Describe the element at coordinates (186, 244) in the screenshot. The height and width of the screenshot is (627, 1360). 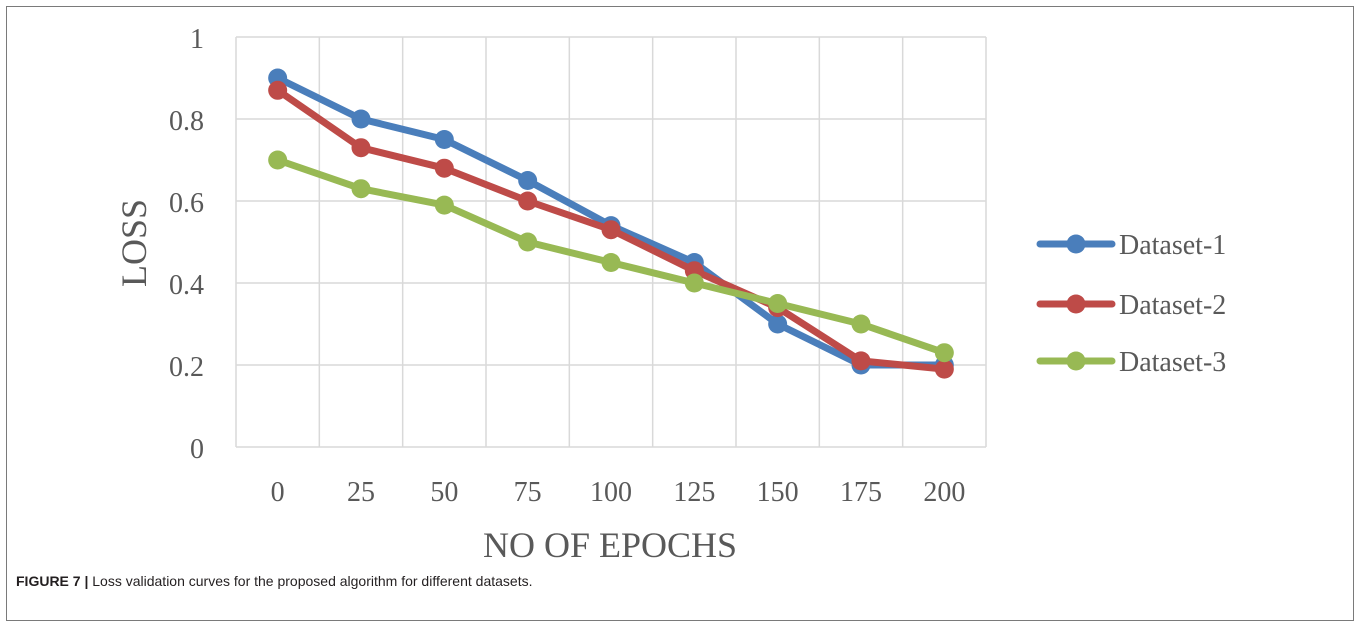
I see `y-tick-labels: 0 0.2 0.4 0.6 0.8 1` at that location.